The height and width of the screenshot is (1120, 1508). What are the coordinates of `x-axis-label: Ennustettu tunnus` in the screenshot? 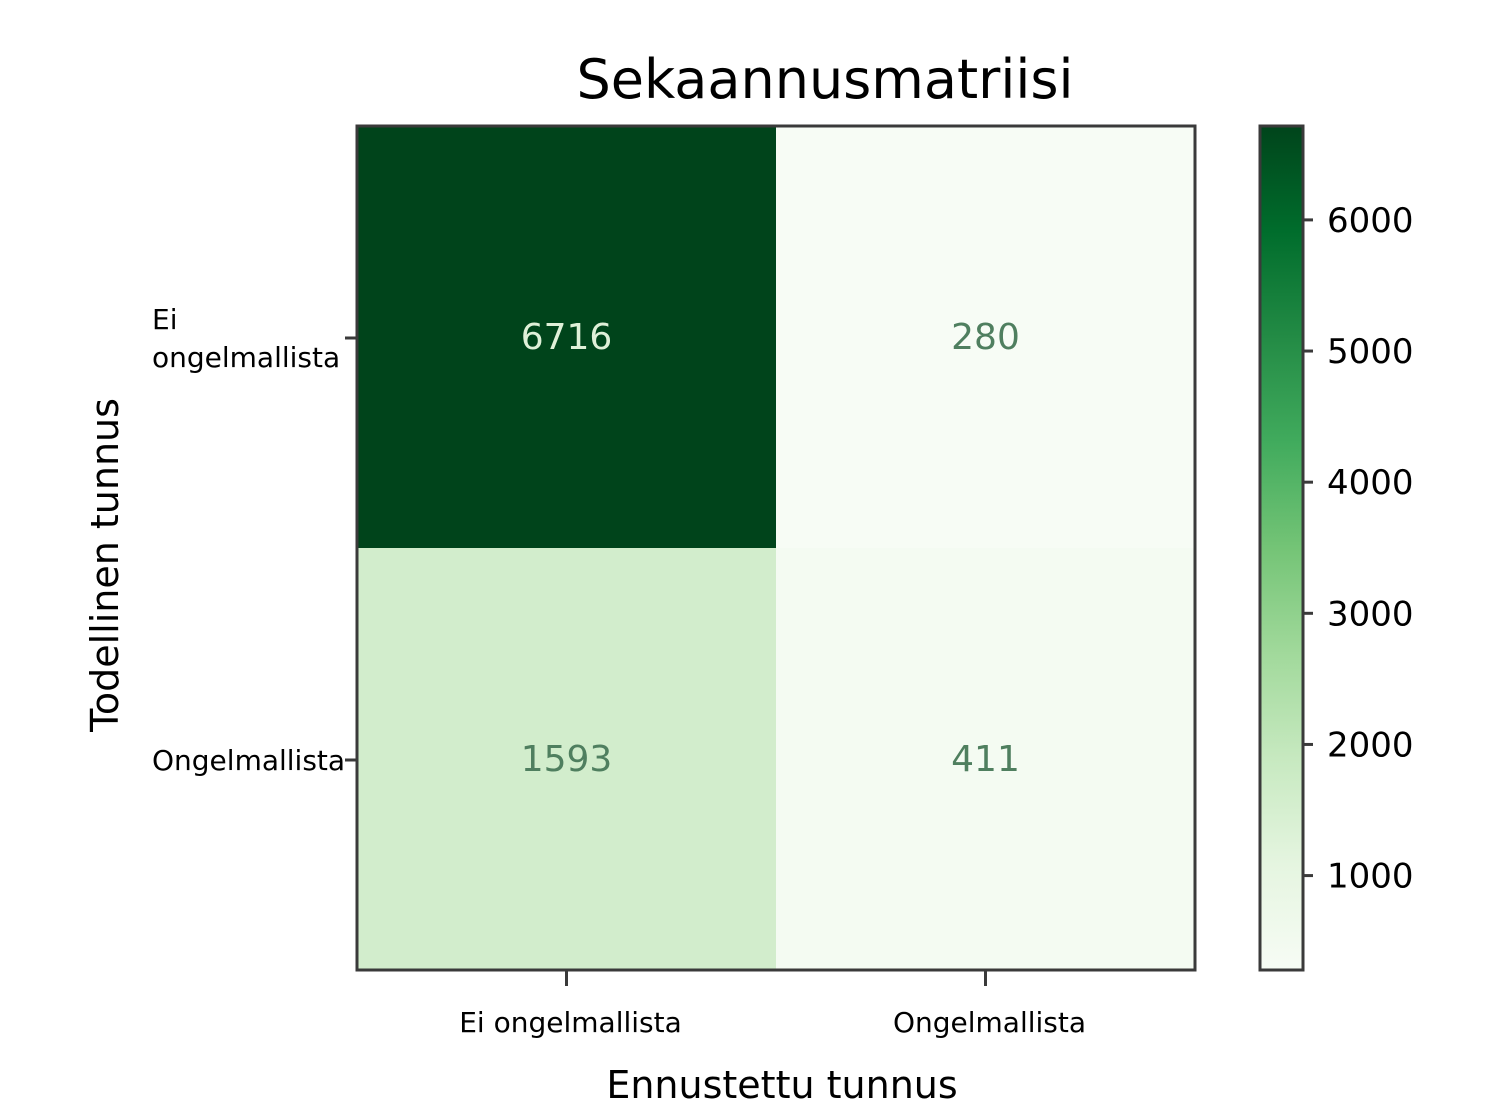 It's located at (781, 1085).